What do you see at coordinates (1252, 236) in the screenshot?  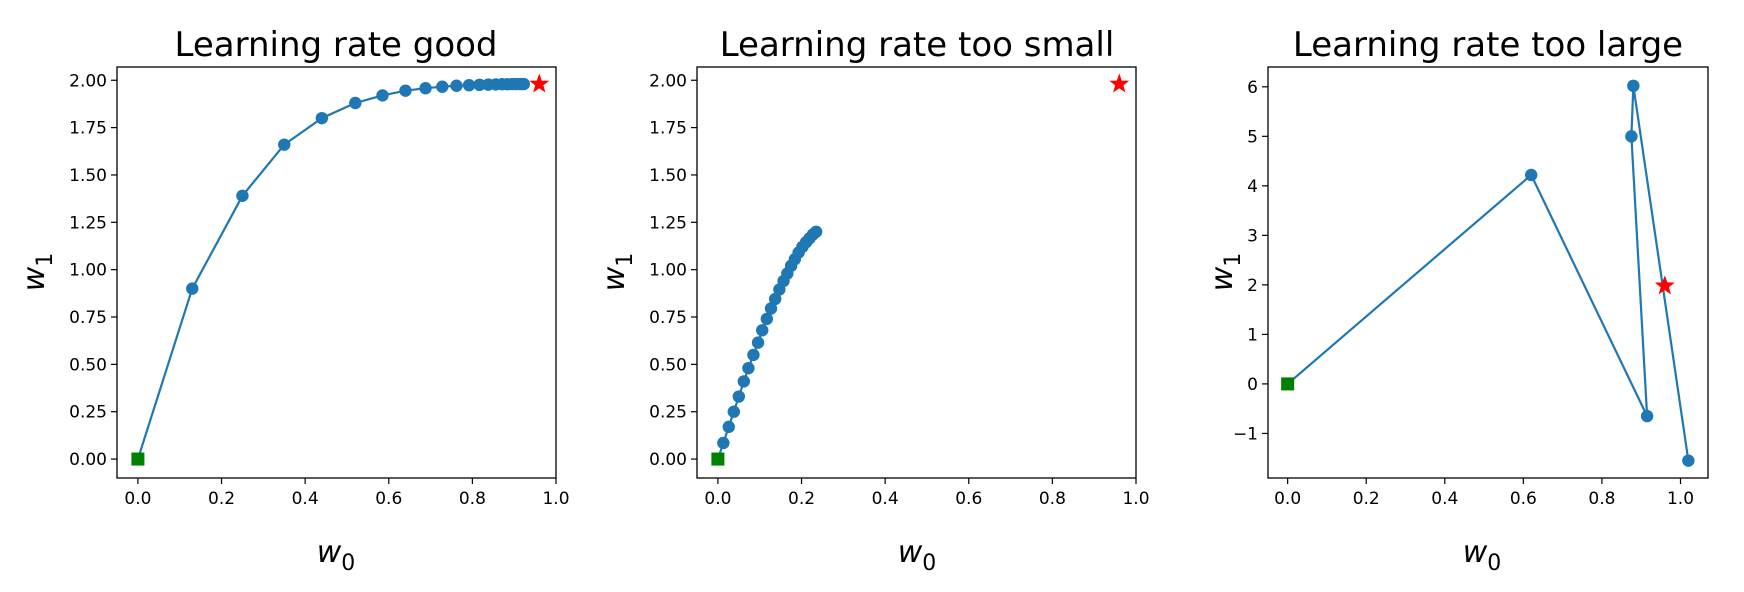 I see `y-tick-label: 3` at bounding box center [1252, 236].